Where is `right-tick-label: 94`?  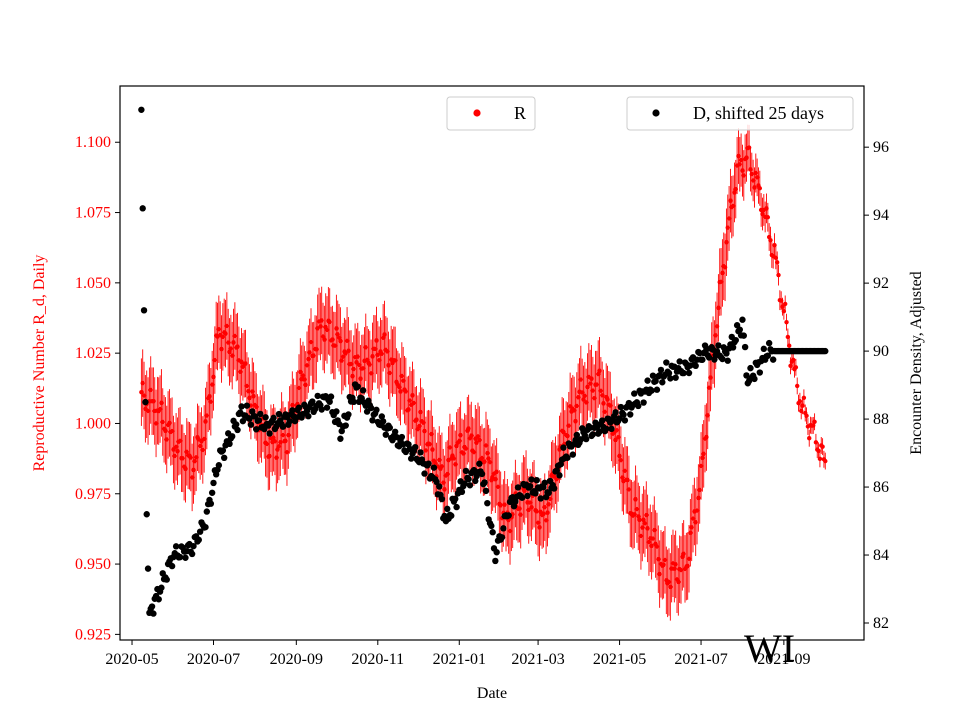 right-tick-label: 94 is located at coordinates (881, 215).